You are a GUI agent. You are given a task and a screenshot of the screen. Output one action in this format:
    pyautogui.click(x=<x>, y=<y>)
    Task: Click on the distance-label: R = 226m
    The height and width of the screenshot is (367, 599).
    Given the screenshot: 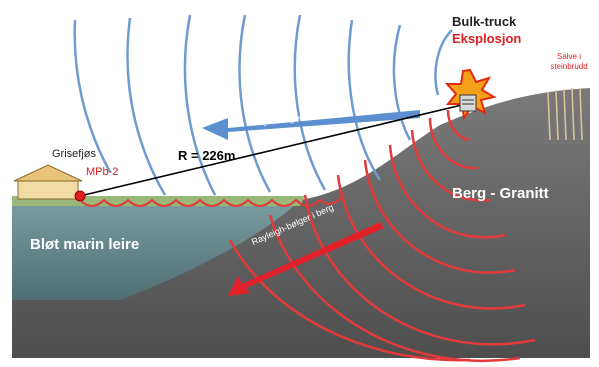 What is the action you would take?
    pyautogui.click(x=207, y=155)
    